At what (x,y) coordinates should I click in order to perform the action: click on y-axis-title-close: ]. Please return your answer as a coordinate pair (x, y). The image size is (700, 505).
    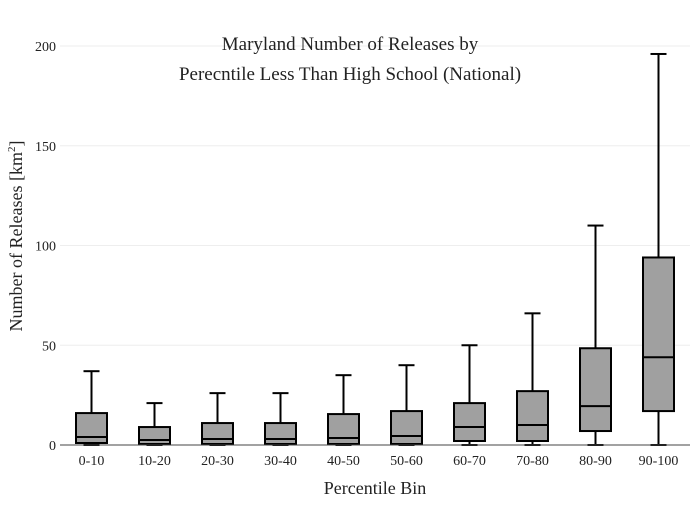
    Looking at the image, I should click on (16, 144).